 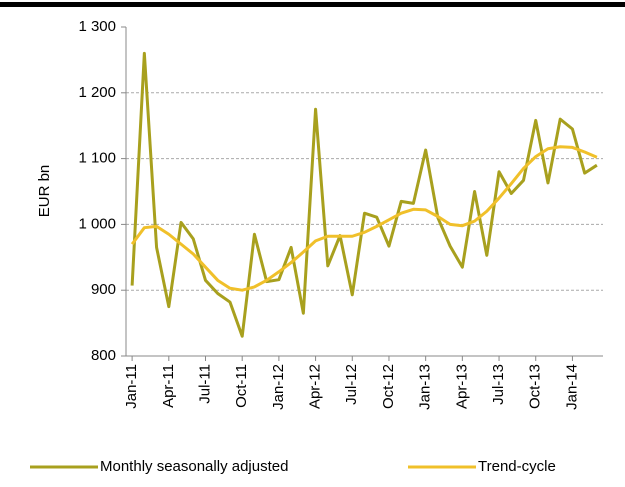 What do you see at coordinates (97, 92) in the screenshot?
I see `y-tick-label: 1 200` at bounding box center [97, 92].